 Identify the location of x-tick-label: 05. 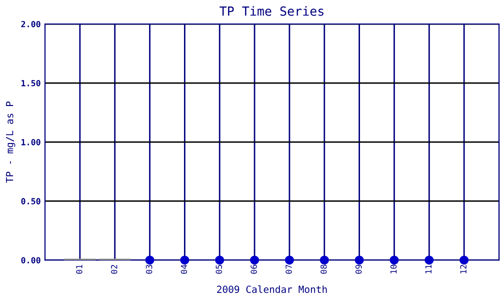
(219, 269).